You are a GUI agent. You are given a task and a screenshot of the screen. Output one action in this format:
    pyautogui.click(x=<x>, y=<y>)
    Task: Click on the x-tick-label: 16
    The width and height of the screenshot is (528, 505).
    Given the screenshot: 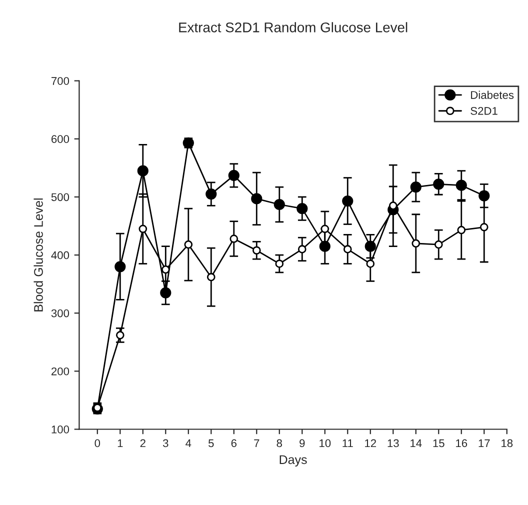 What is the action you would take?
    pyautogui.click(x=462, y=443)
    